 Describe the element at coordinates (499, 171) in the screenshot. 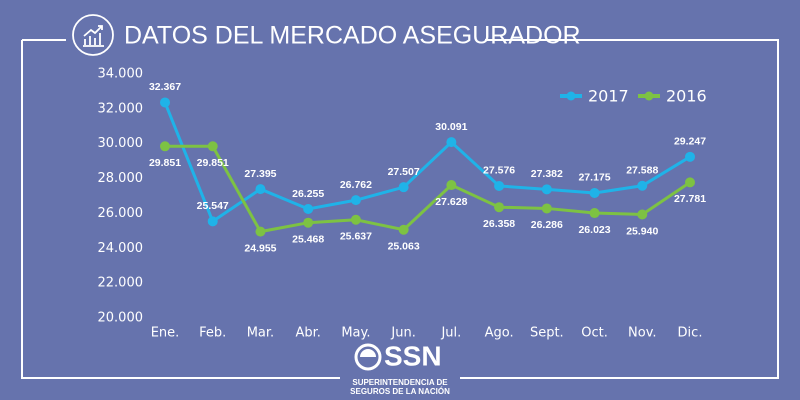

I see `data-label: 27.576` at that location.